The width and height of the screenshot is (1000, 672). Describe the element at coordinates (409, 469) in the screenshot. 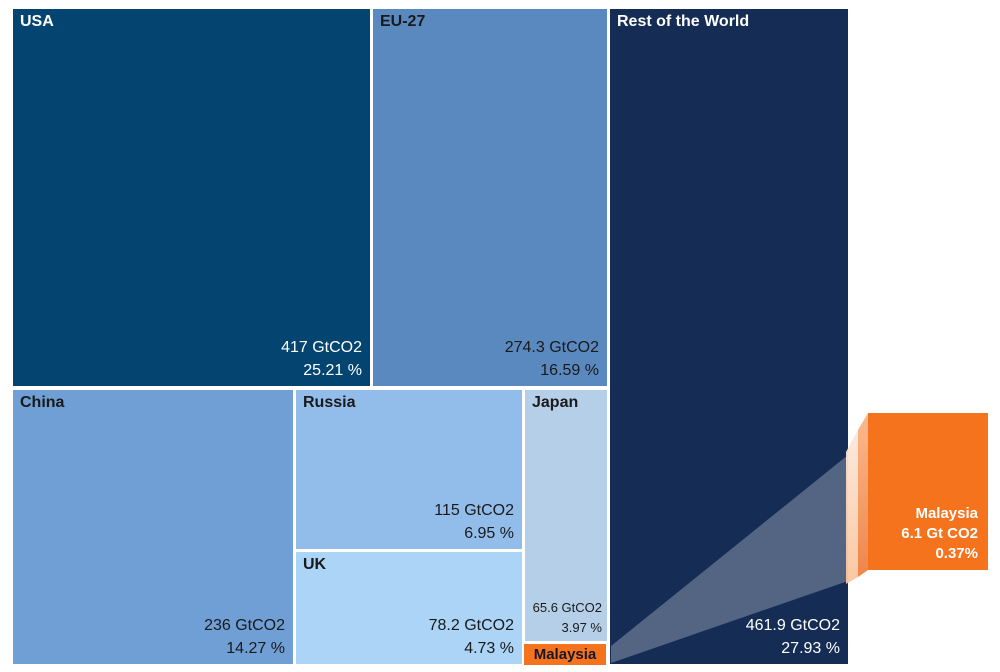

I see `treemap-tile-russia: Russia 115 GtCO2 6.95 %` at that location.